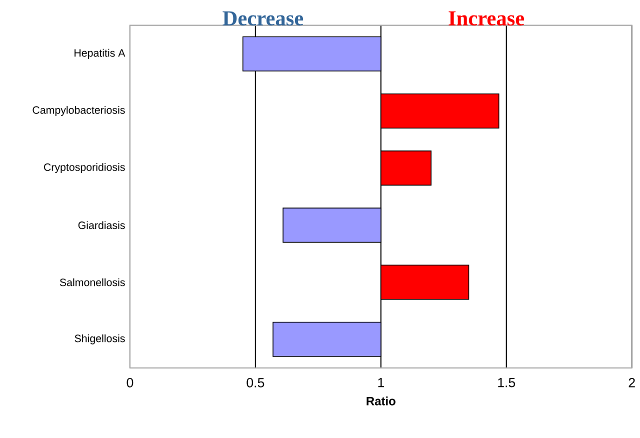  I want to click on x-tick-label: 2, so click(631, 383).